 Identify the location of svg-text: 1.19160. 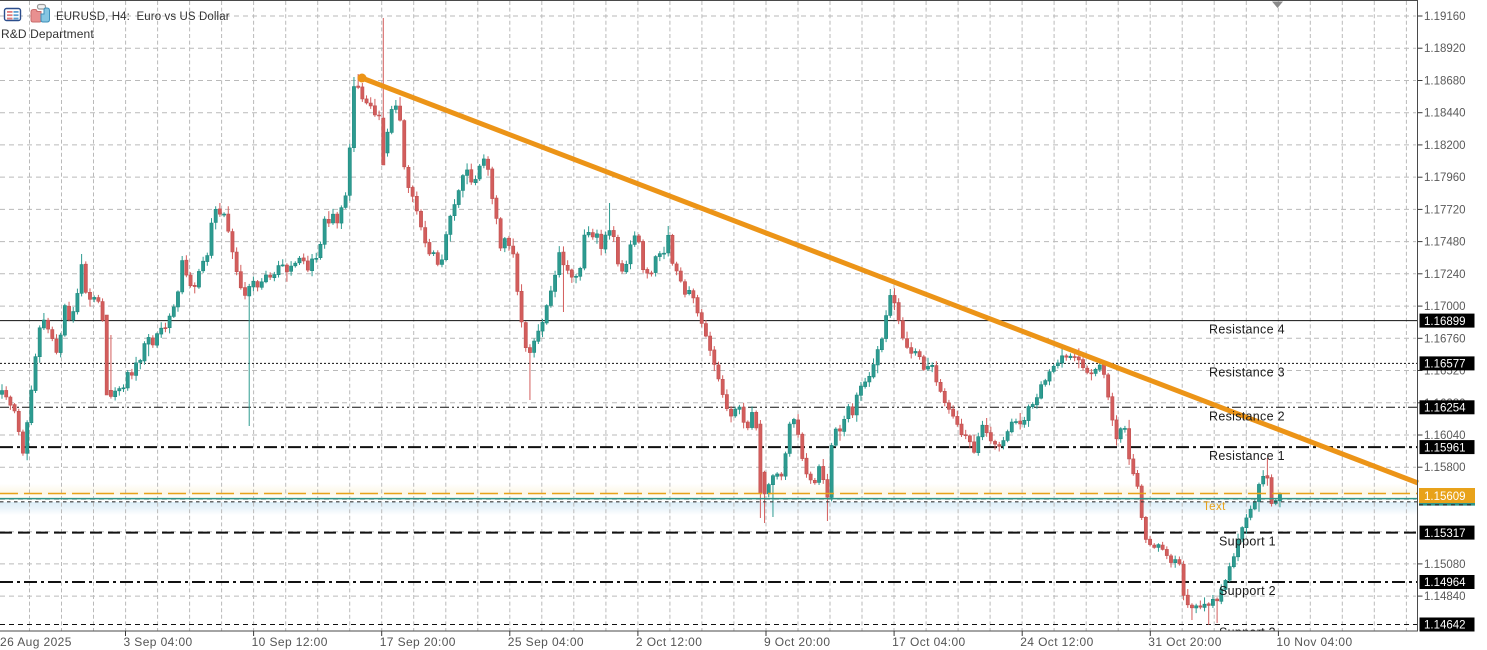
(1445, 17).